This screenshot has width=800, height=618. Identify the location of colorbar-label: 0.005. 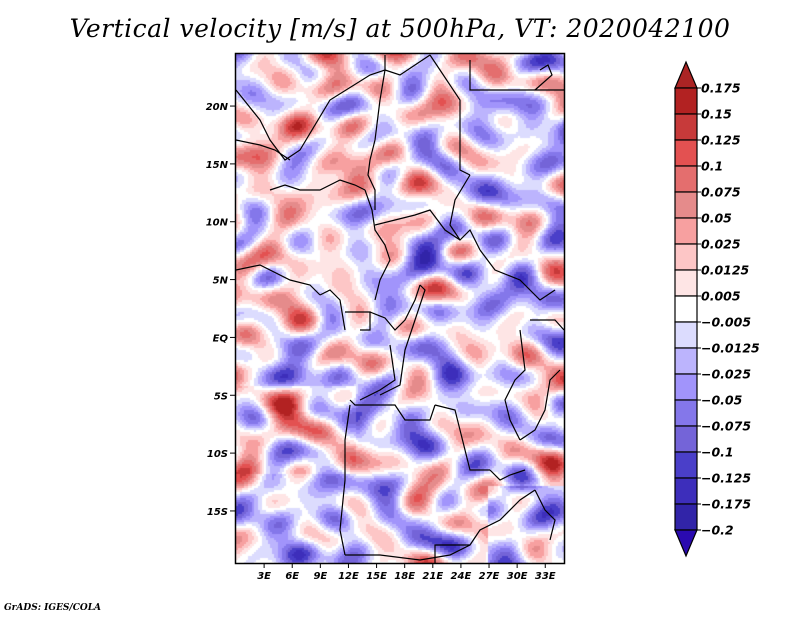
(721, 296).